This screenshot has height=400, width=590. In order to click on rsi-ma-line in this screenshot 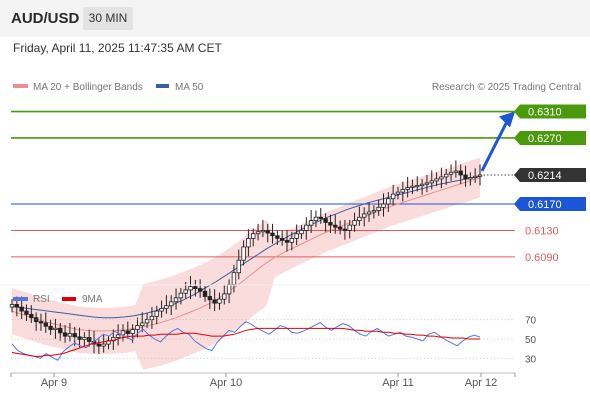, I will do `click(245, 342)`.